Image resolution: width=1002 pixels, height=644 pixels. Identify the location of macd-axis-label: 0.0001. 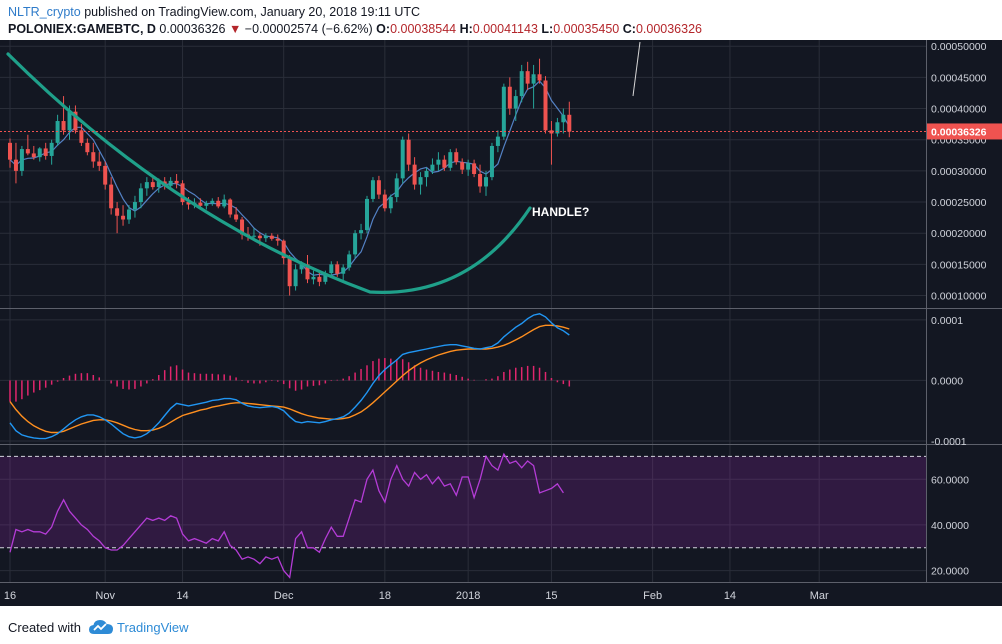
(947, 321).